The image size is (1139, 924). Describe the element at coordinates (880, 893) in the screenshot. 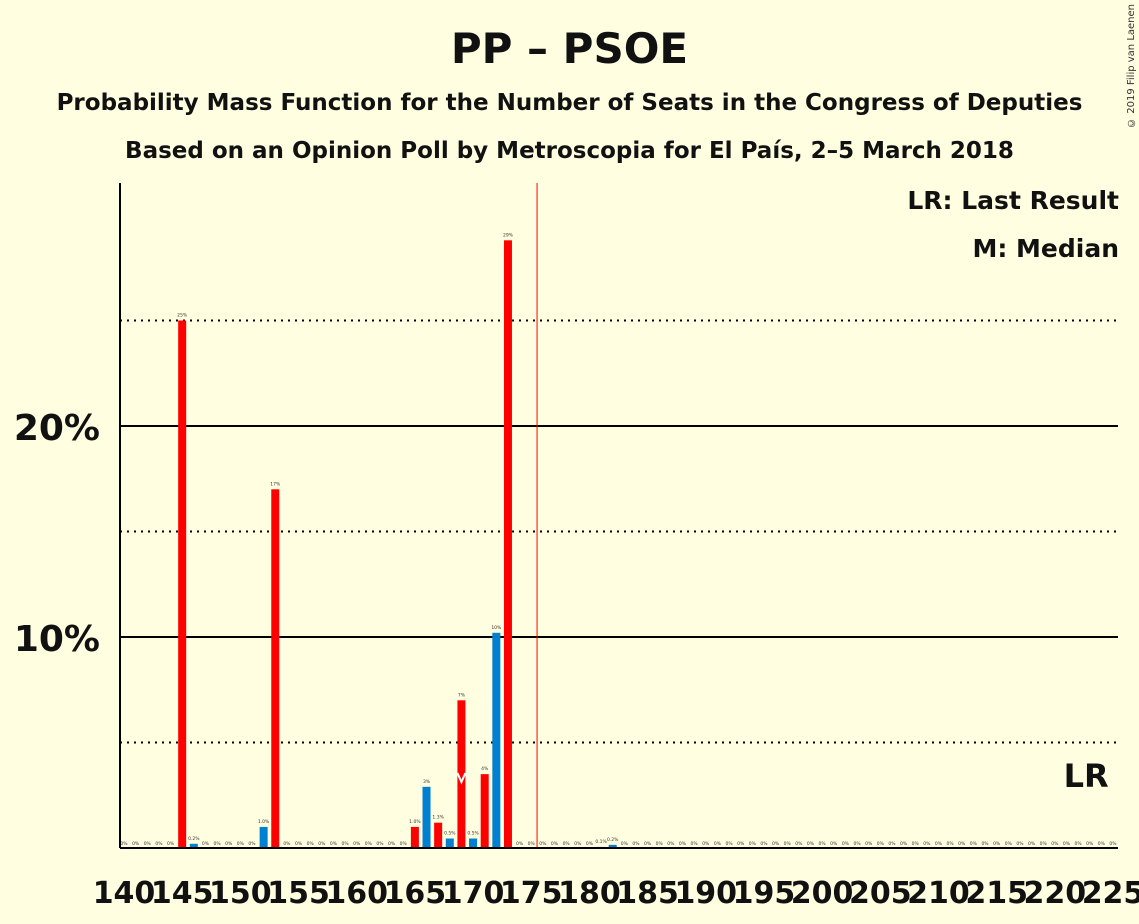

I see `x-tick-label: 205` at that location.